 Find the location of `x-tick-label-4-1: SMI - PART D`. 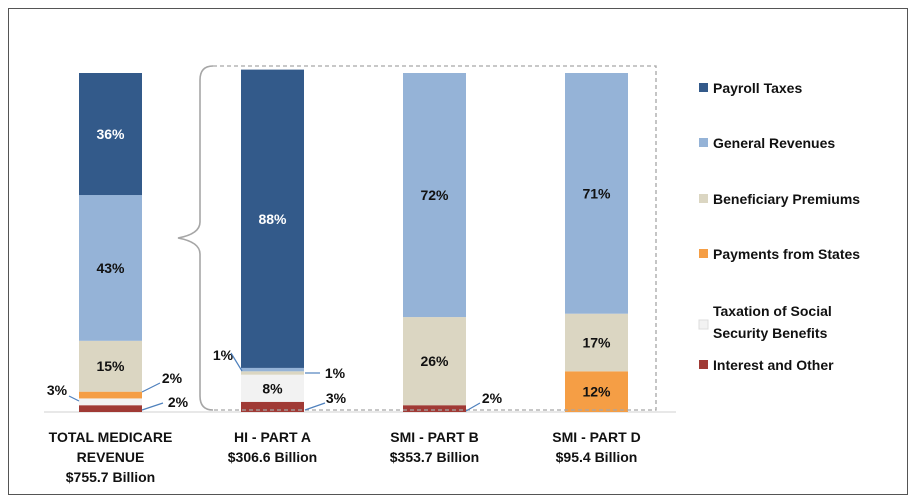

x-tick-label-4-1: SMI - PART D is located at coordinates (596, 437).